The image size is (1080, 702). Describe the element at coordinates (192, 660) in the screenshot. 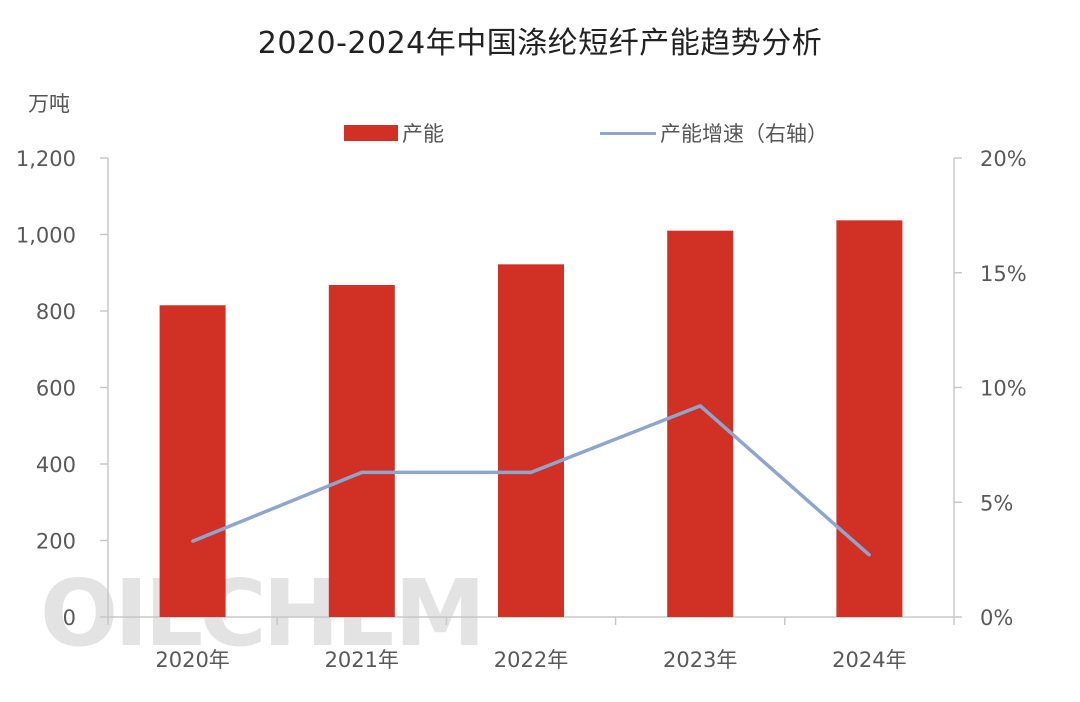

I see `x-tick-label: 2020年` at that location.